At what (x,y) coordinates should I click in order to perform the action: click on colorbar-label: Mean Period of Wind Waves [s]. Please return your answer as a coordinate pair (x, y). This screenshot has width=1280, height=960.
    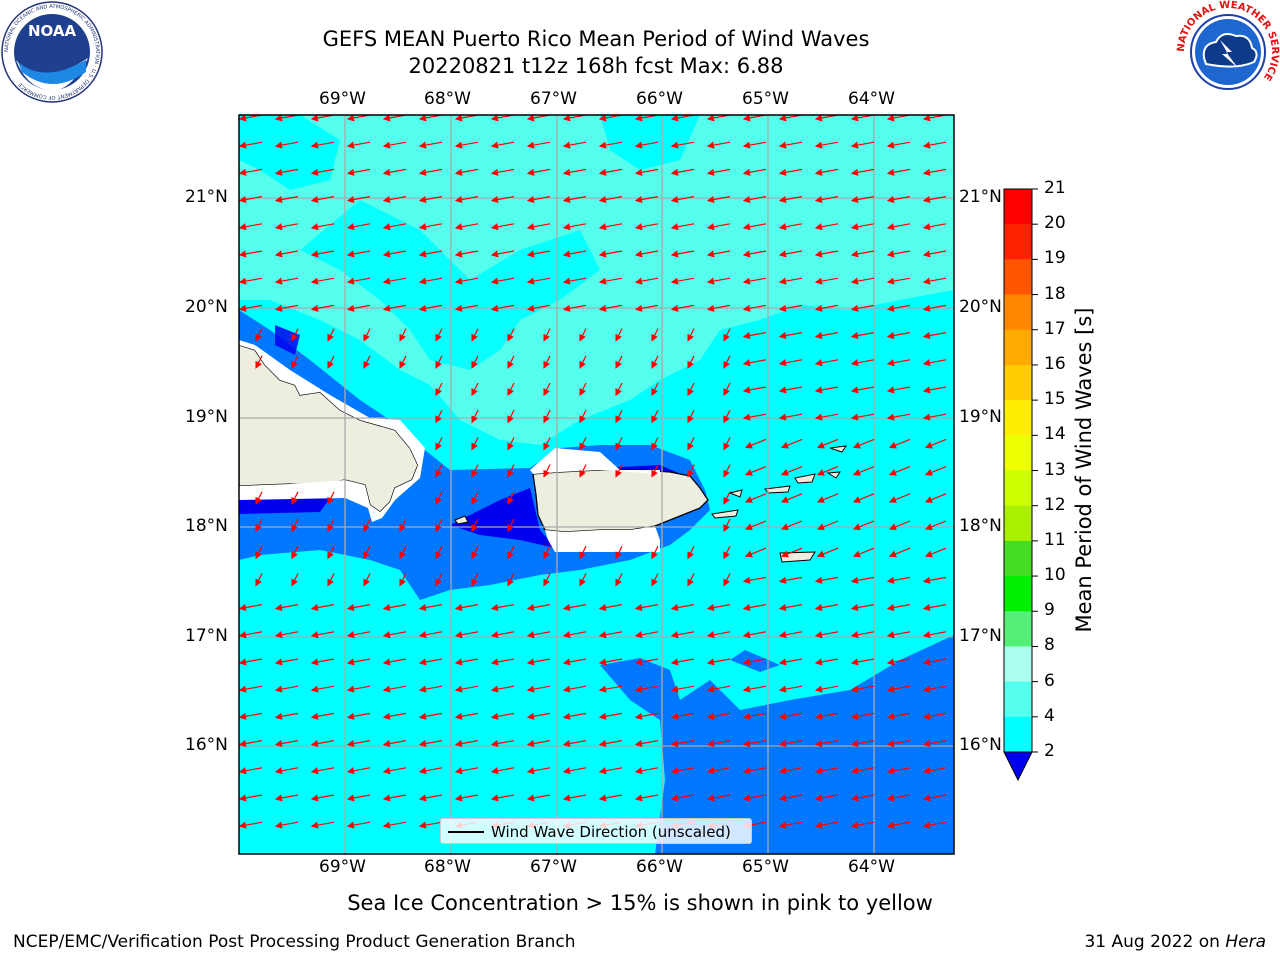
    Looking at the image, I should click on (1084, 470).